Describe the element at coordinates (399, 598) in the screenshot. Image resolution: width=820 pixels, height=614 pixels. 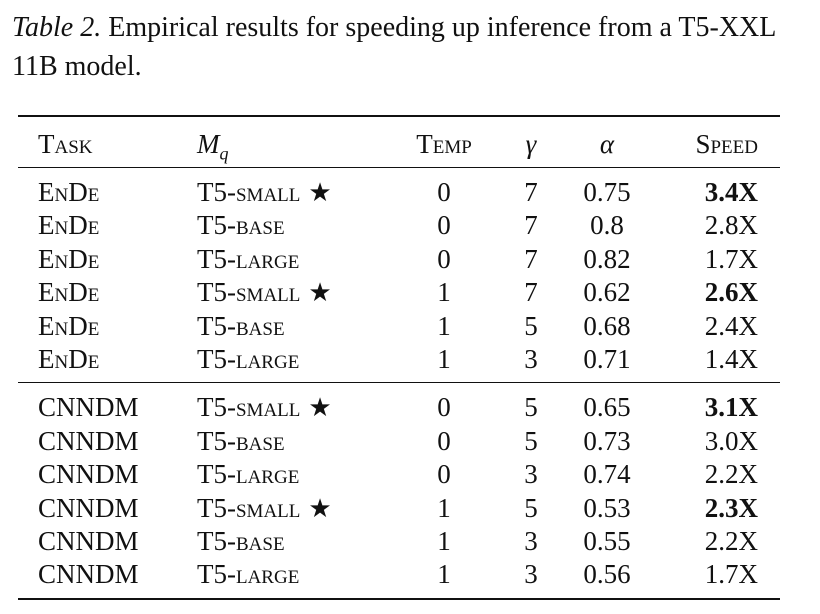
I see `bottom-rule` at that location.